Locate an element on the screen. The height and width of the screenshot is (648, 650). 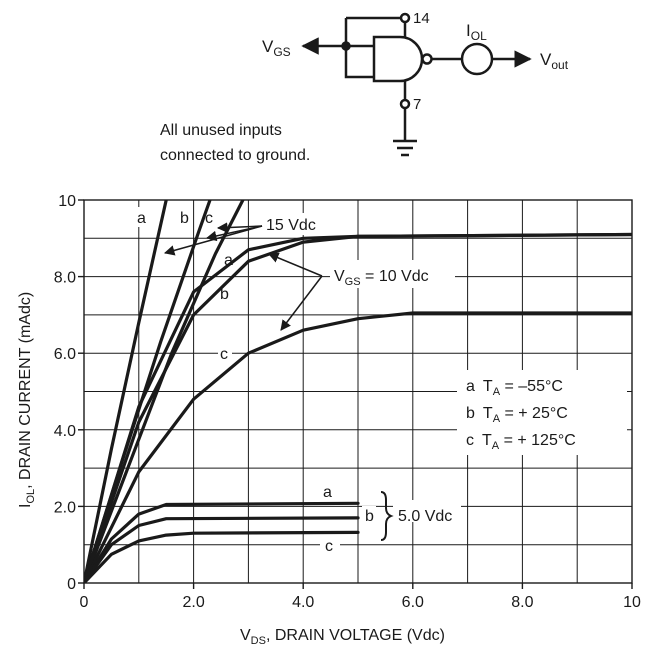
iol-label: IOL is located at coordinates (476, 32).